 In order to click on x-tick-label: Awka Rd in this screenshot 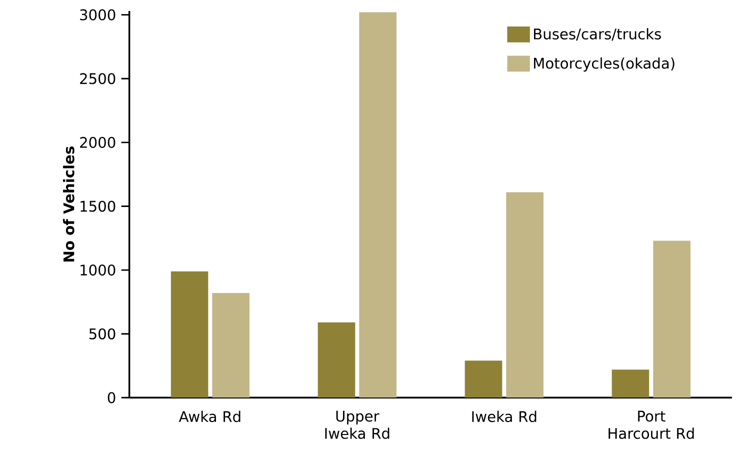, I will do `click(209, 416)`.